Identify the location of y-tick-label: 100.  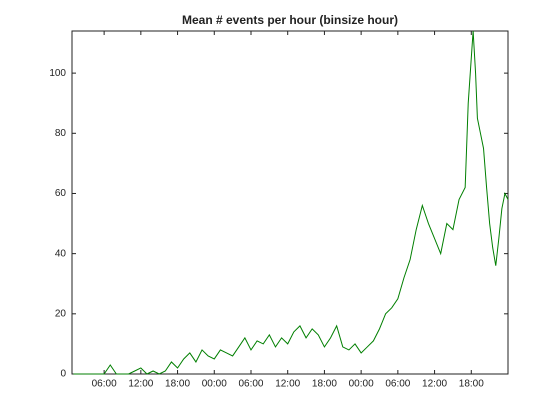
(57, 73).